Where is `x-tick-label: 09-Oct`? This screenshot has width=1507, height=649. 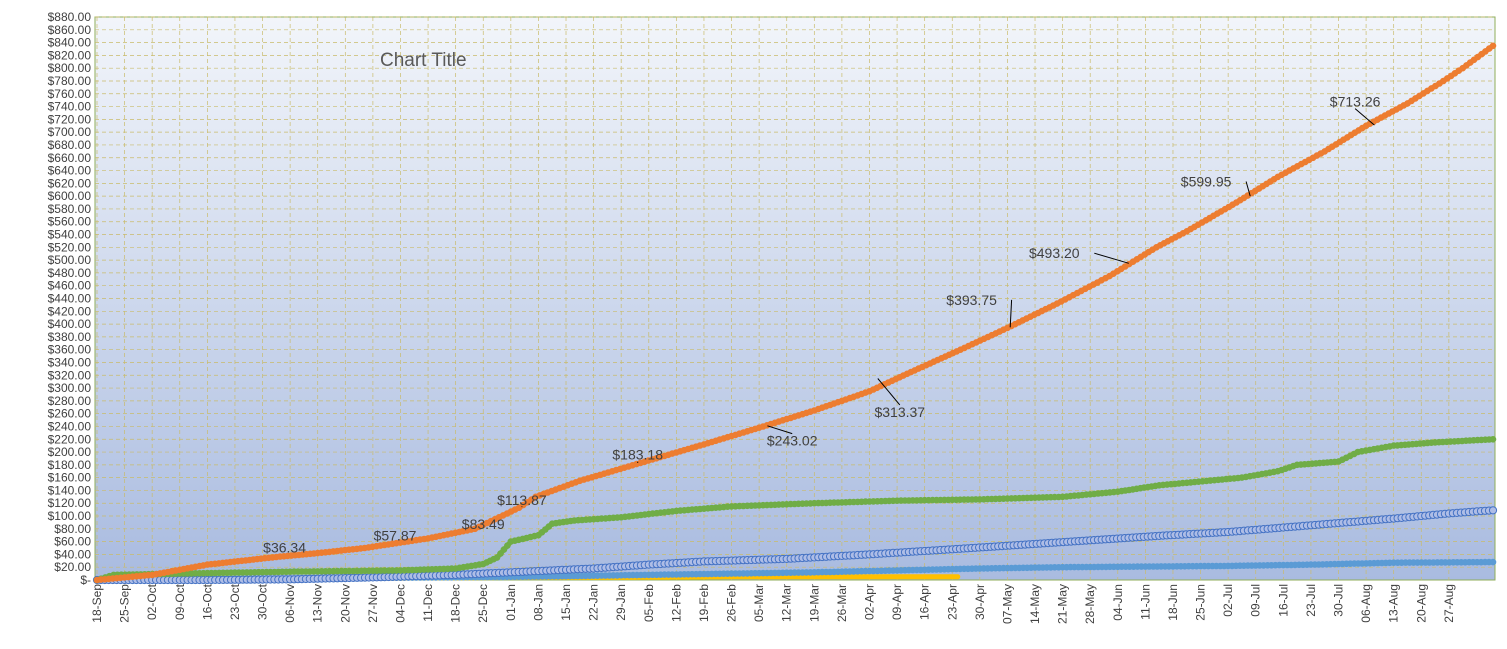
x-tick-label: 09-Oct is located at coordinates (180, 601).